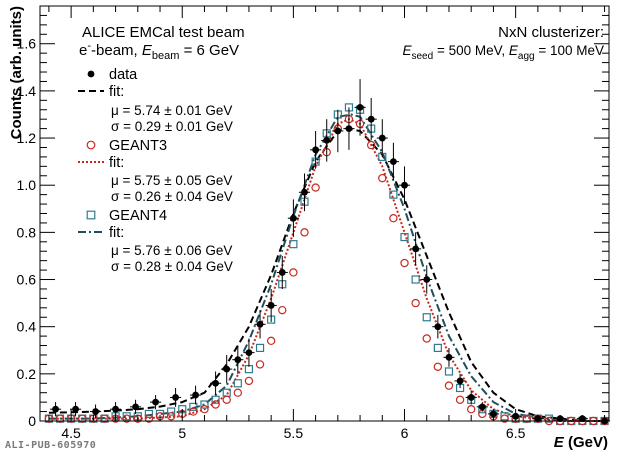  I want to click on x-axis-label: E (GeV), so click(581, 442).